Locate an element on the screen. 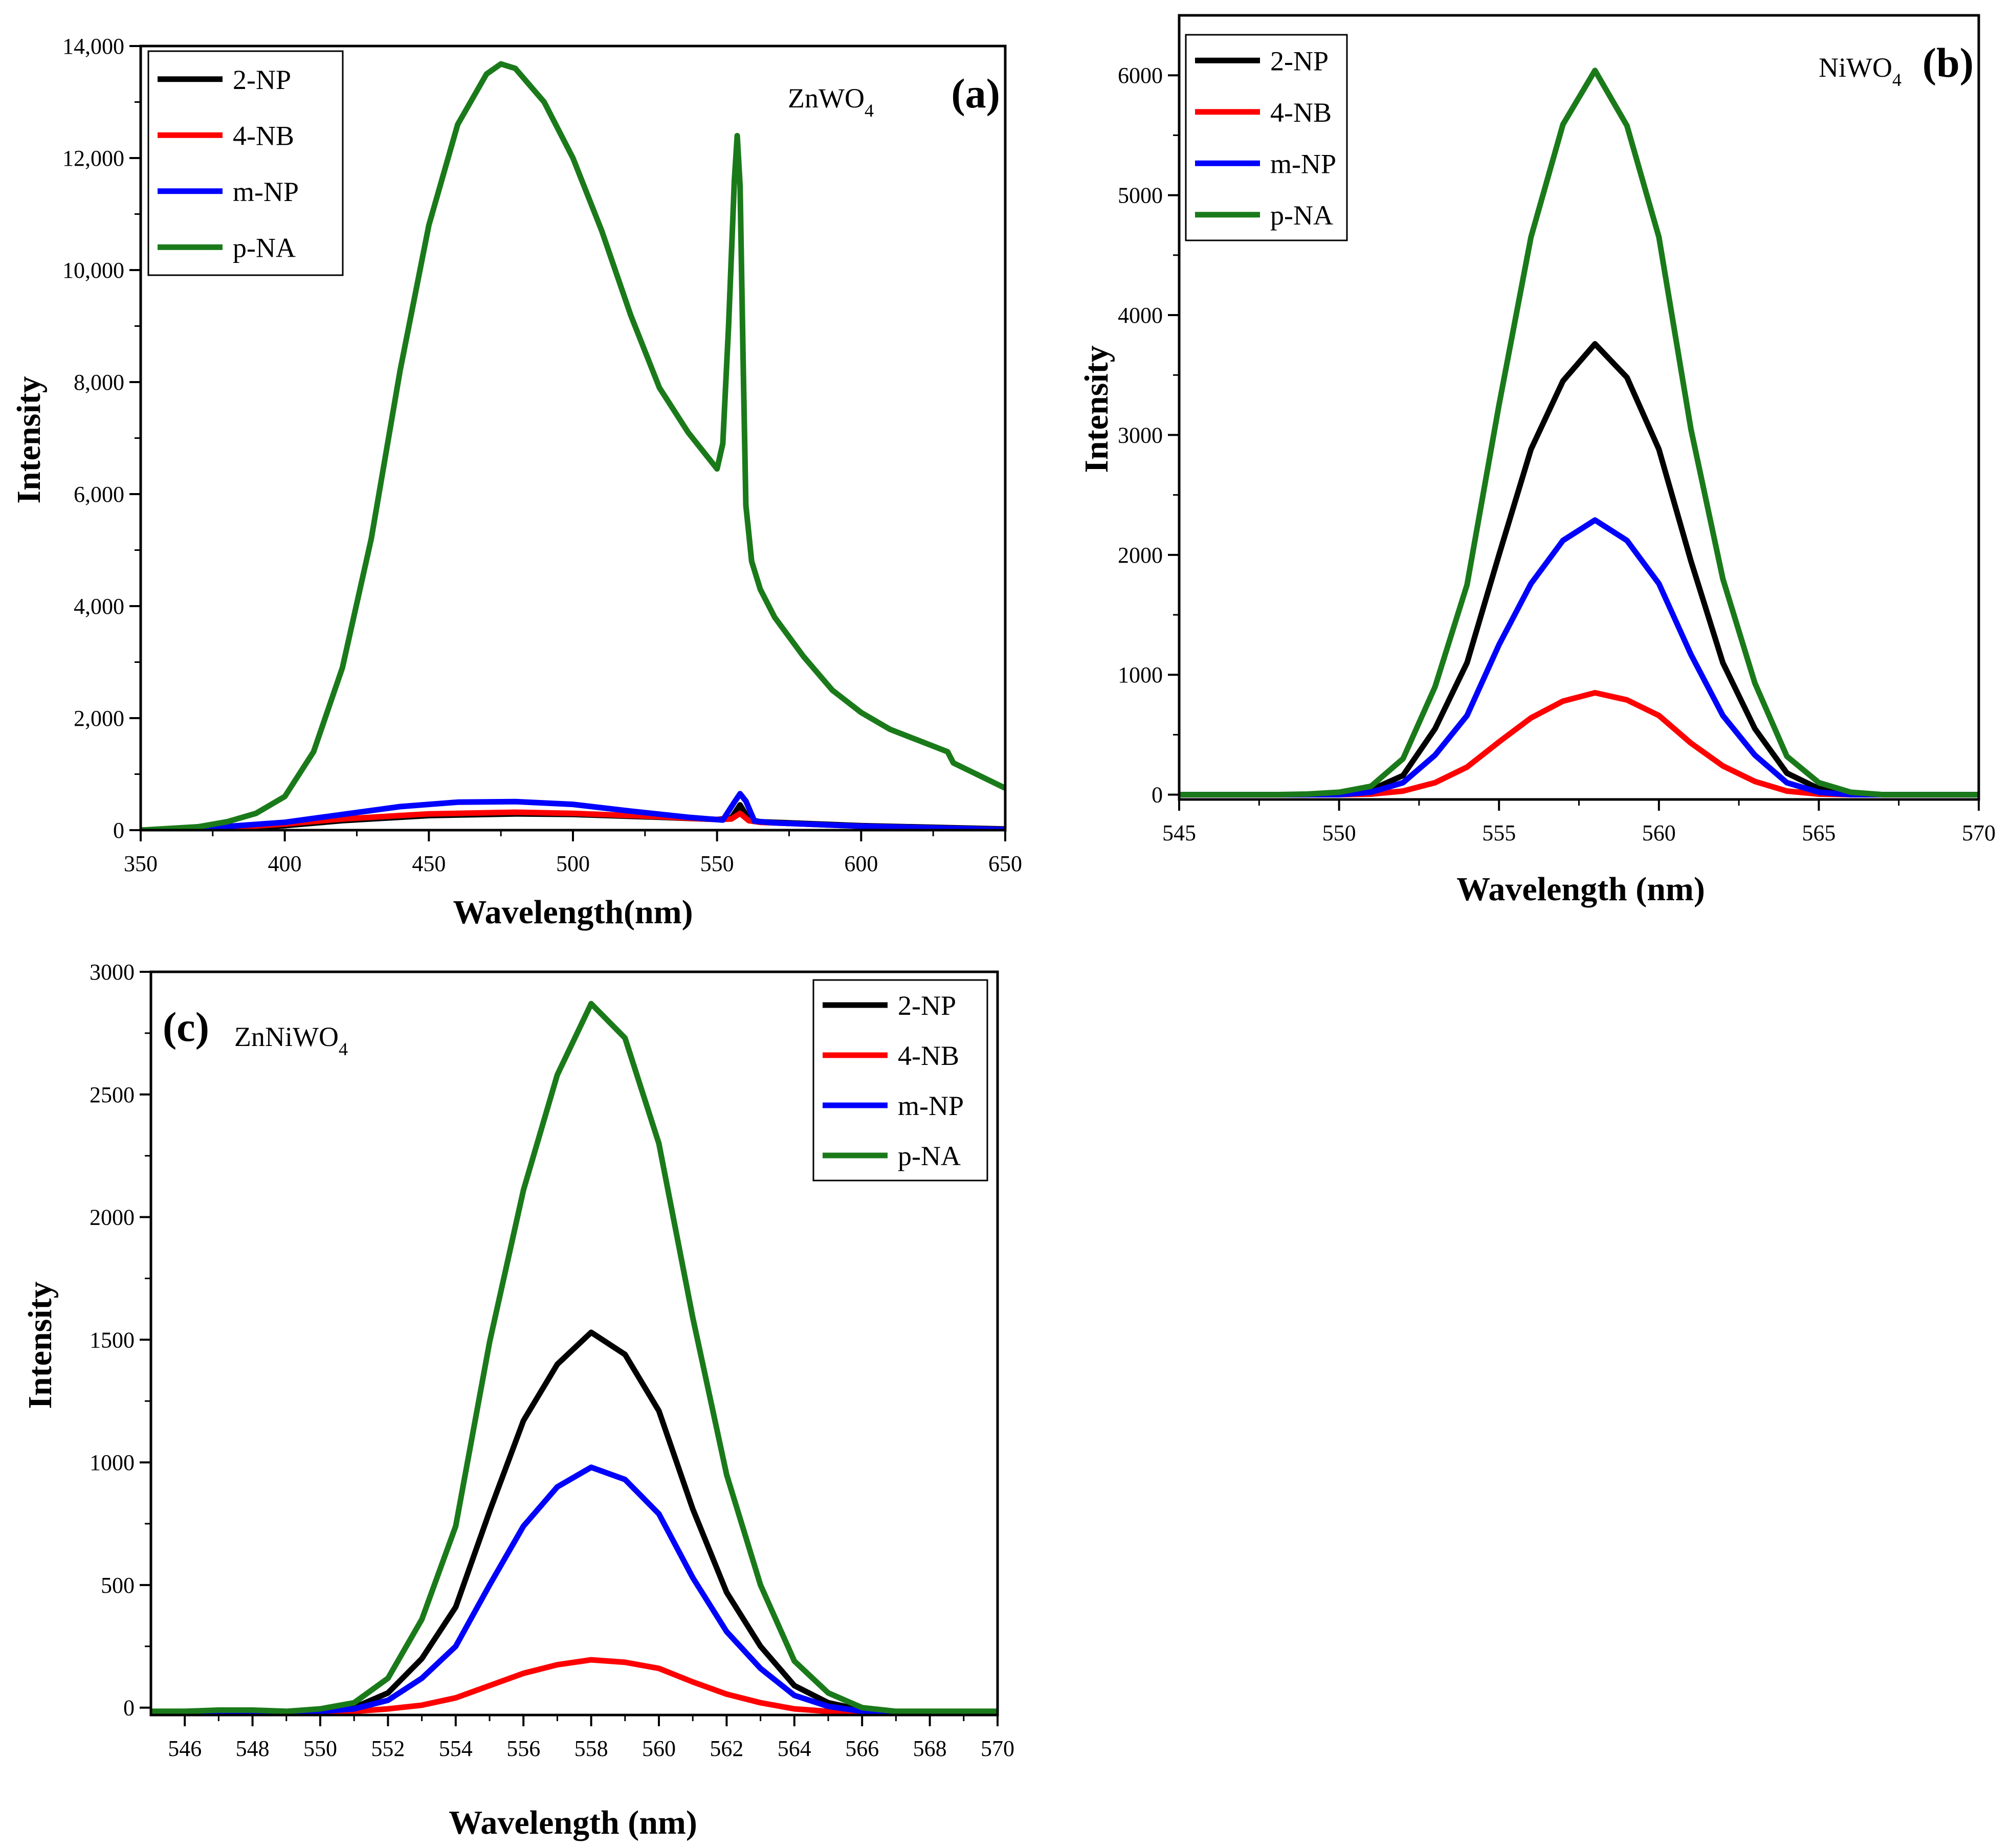 Image resolution: width=2012 pixels, height=1848 pixels. y-tick-label: 4000 is located at coordinates (1140, 316).